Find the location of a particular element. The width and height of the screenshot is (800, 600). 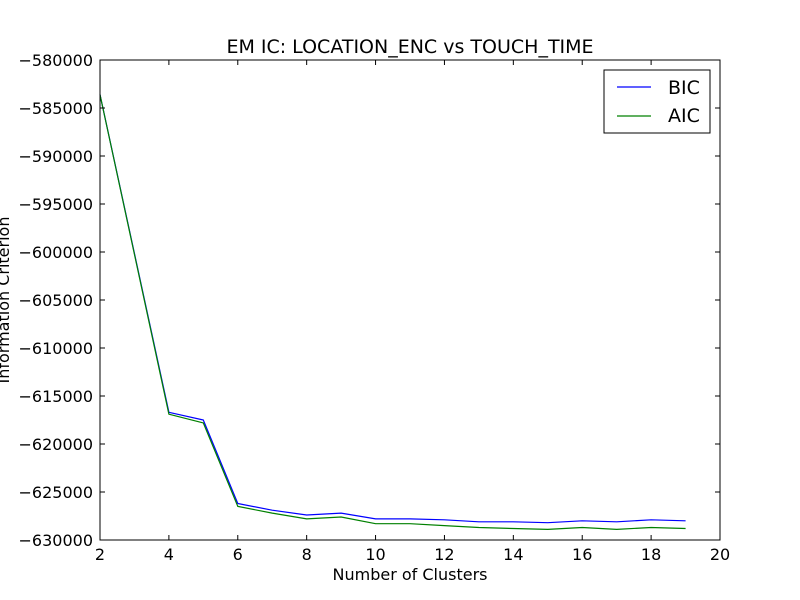

legend-box is located at coordinates (657, 101).